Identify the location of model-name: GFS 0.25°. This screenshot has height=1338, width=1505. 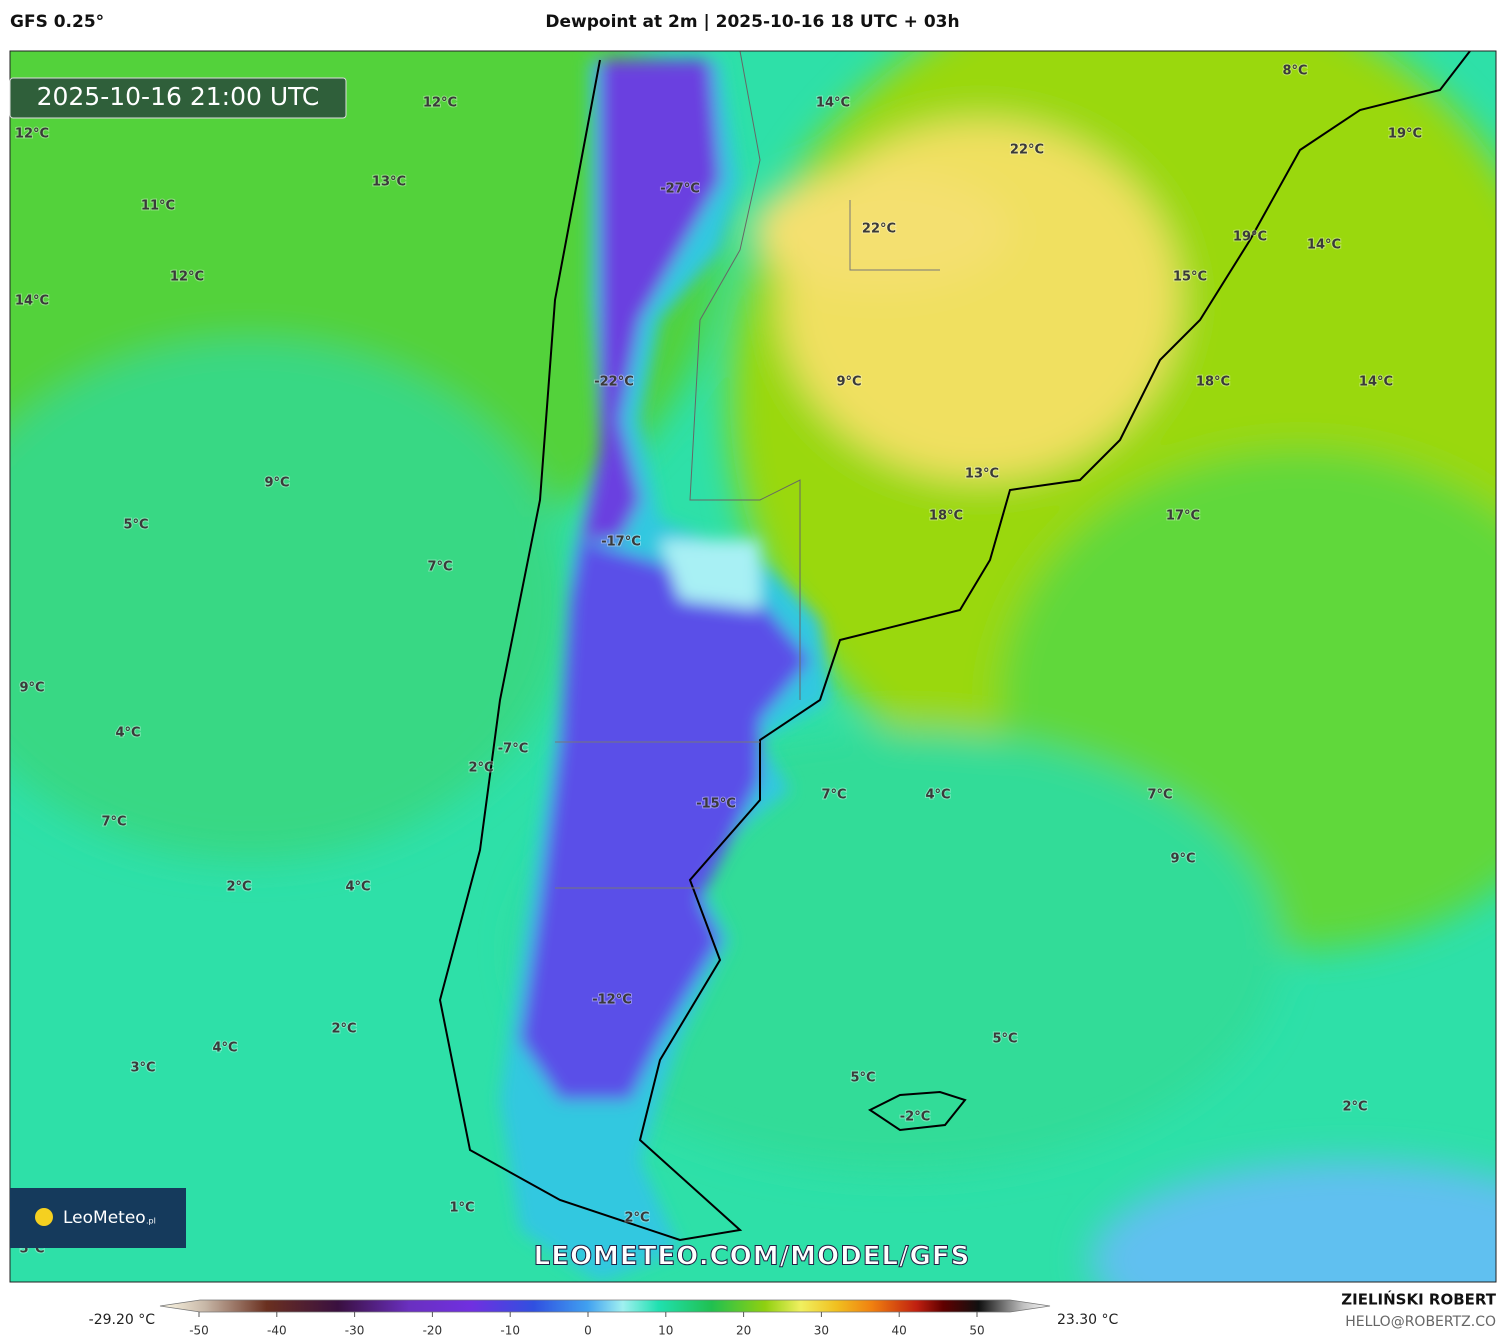
(57, 22).